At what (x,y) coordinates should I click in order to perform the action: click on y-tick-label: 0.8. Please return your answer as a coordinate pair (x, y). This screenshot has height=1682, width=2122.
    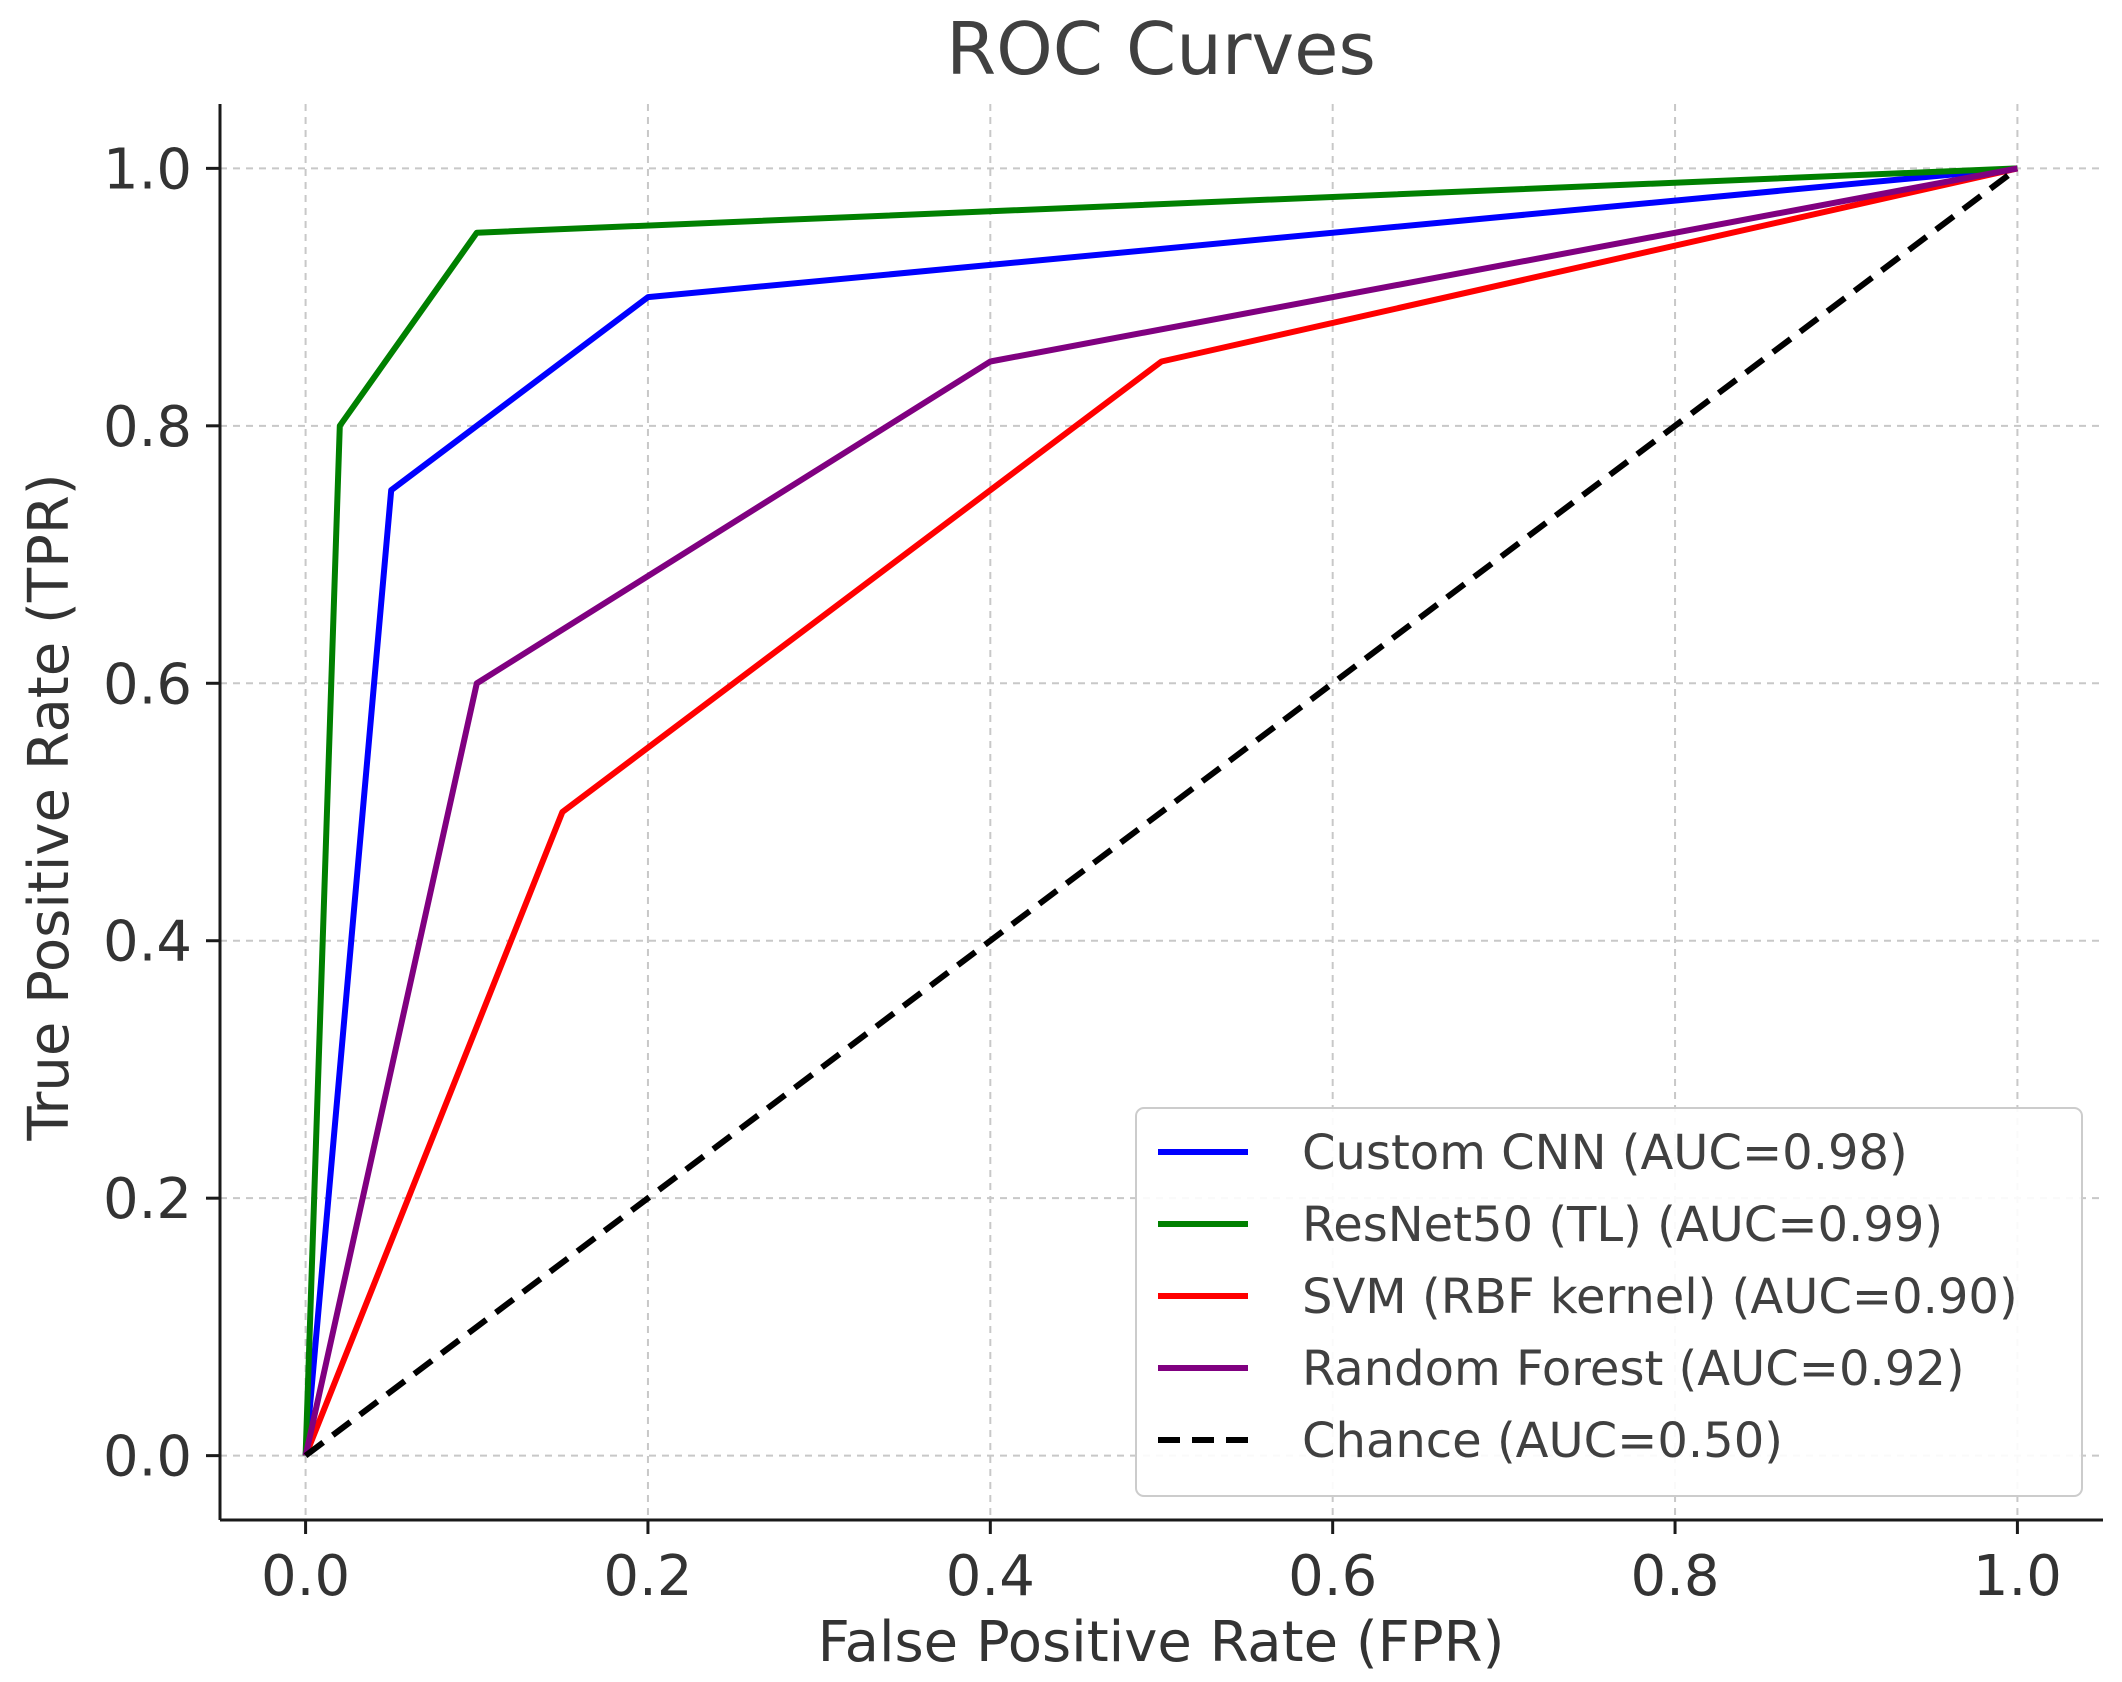
    Looking at the image, I should click on (147, 427).